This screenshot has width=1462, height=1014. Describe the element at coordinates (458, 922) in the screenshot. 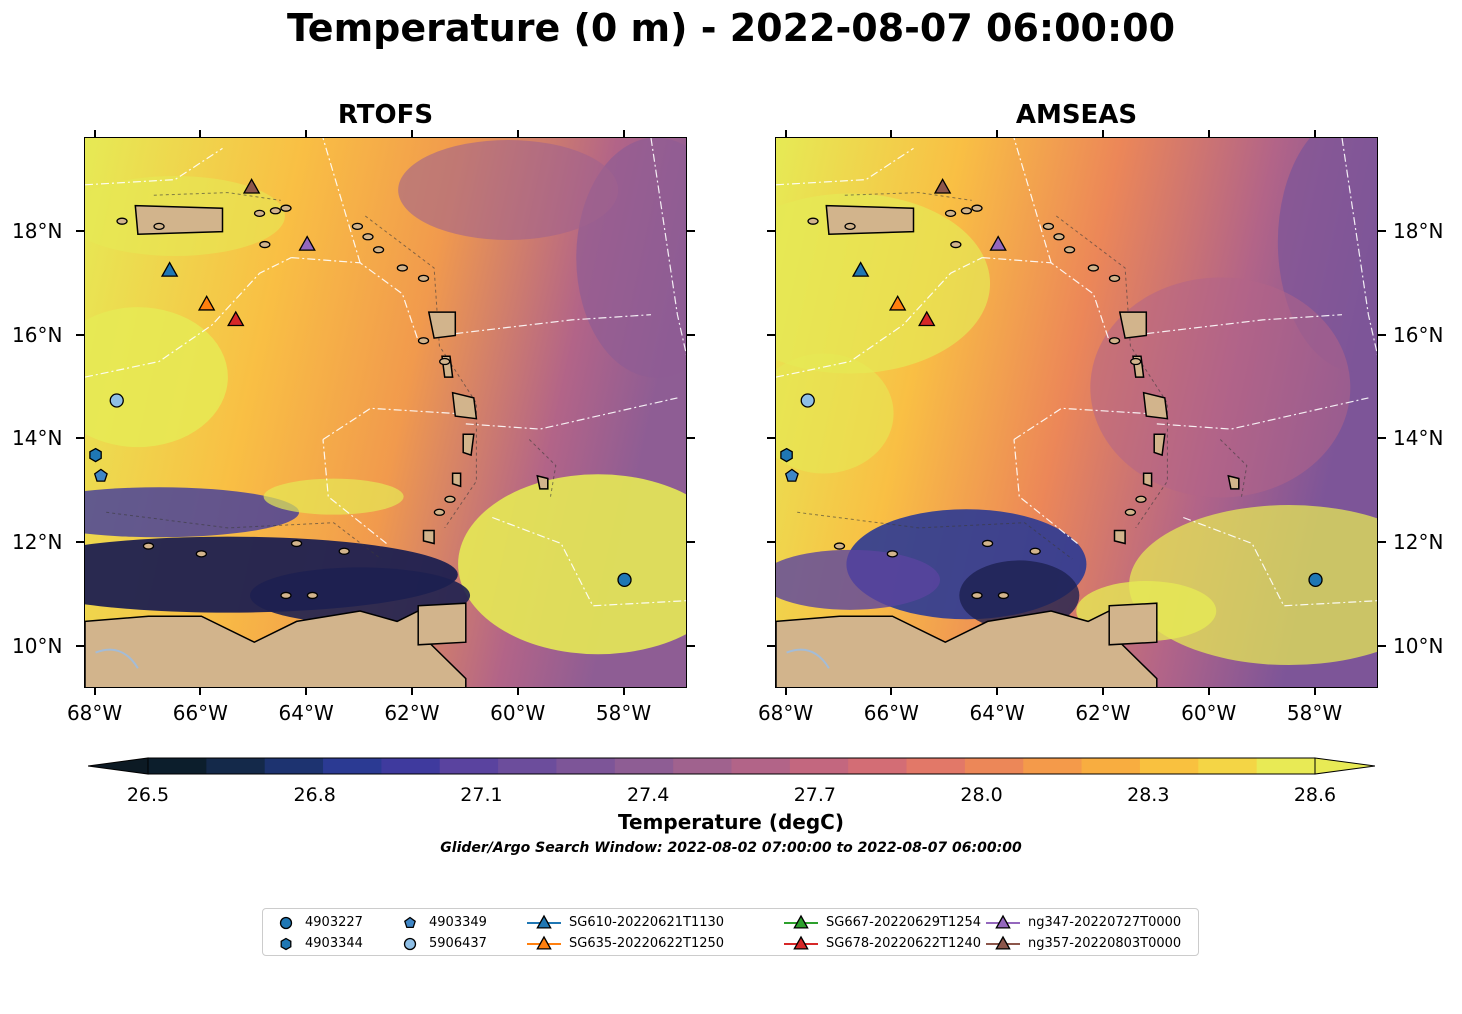

I see `legend-label: 4903349` at that location.